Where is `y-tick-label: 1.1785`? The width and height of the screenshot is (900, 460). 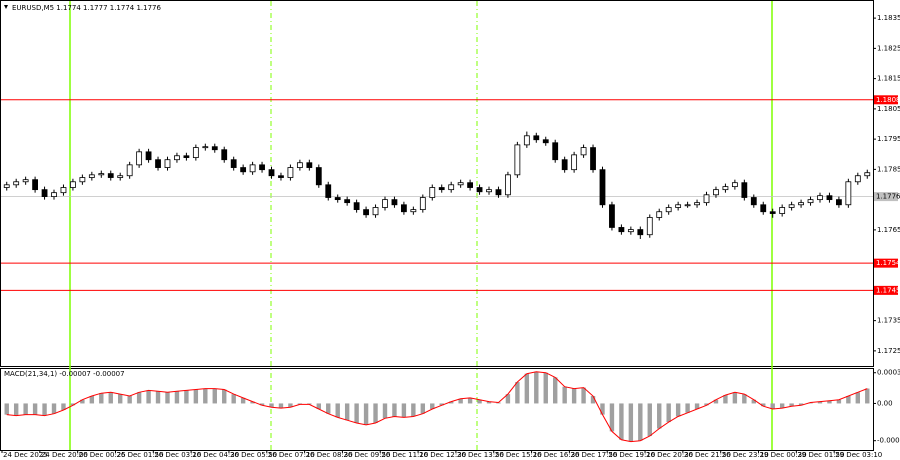 y-tick-label: 1.1785 is located at coordinates (888, 169).